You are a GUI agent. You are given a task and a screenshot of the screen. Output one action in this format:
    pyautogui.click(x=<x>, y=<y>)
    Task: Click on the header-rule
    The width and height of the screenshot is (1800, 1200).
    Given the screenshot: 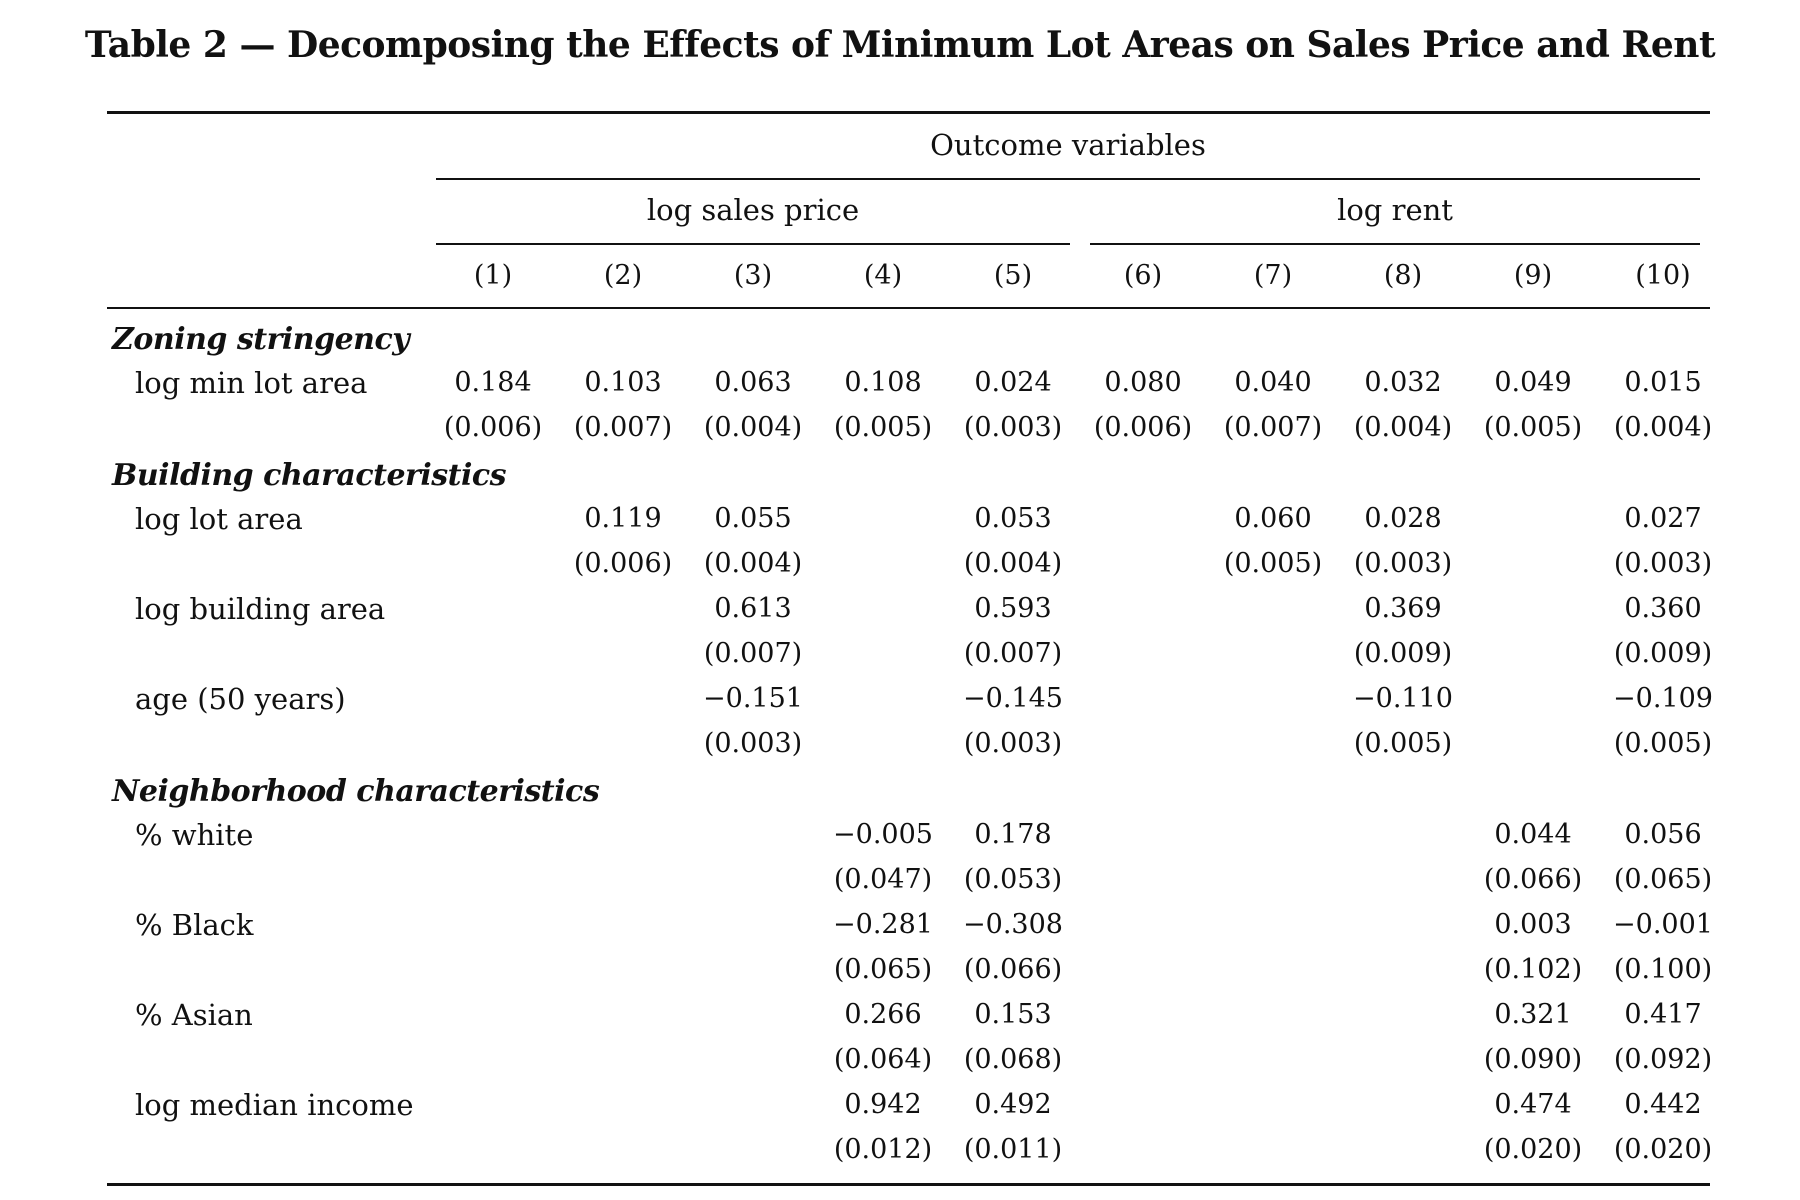 What is the action you would take?
    pyautogui.click(x=908, y=308)
    